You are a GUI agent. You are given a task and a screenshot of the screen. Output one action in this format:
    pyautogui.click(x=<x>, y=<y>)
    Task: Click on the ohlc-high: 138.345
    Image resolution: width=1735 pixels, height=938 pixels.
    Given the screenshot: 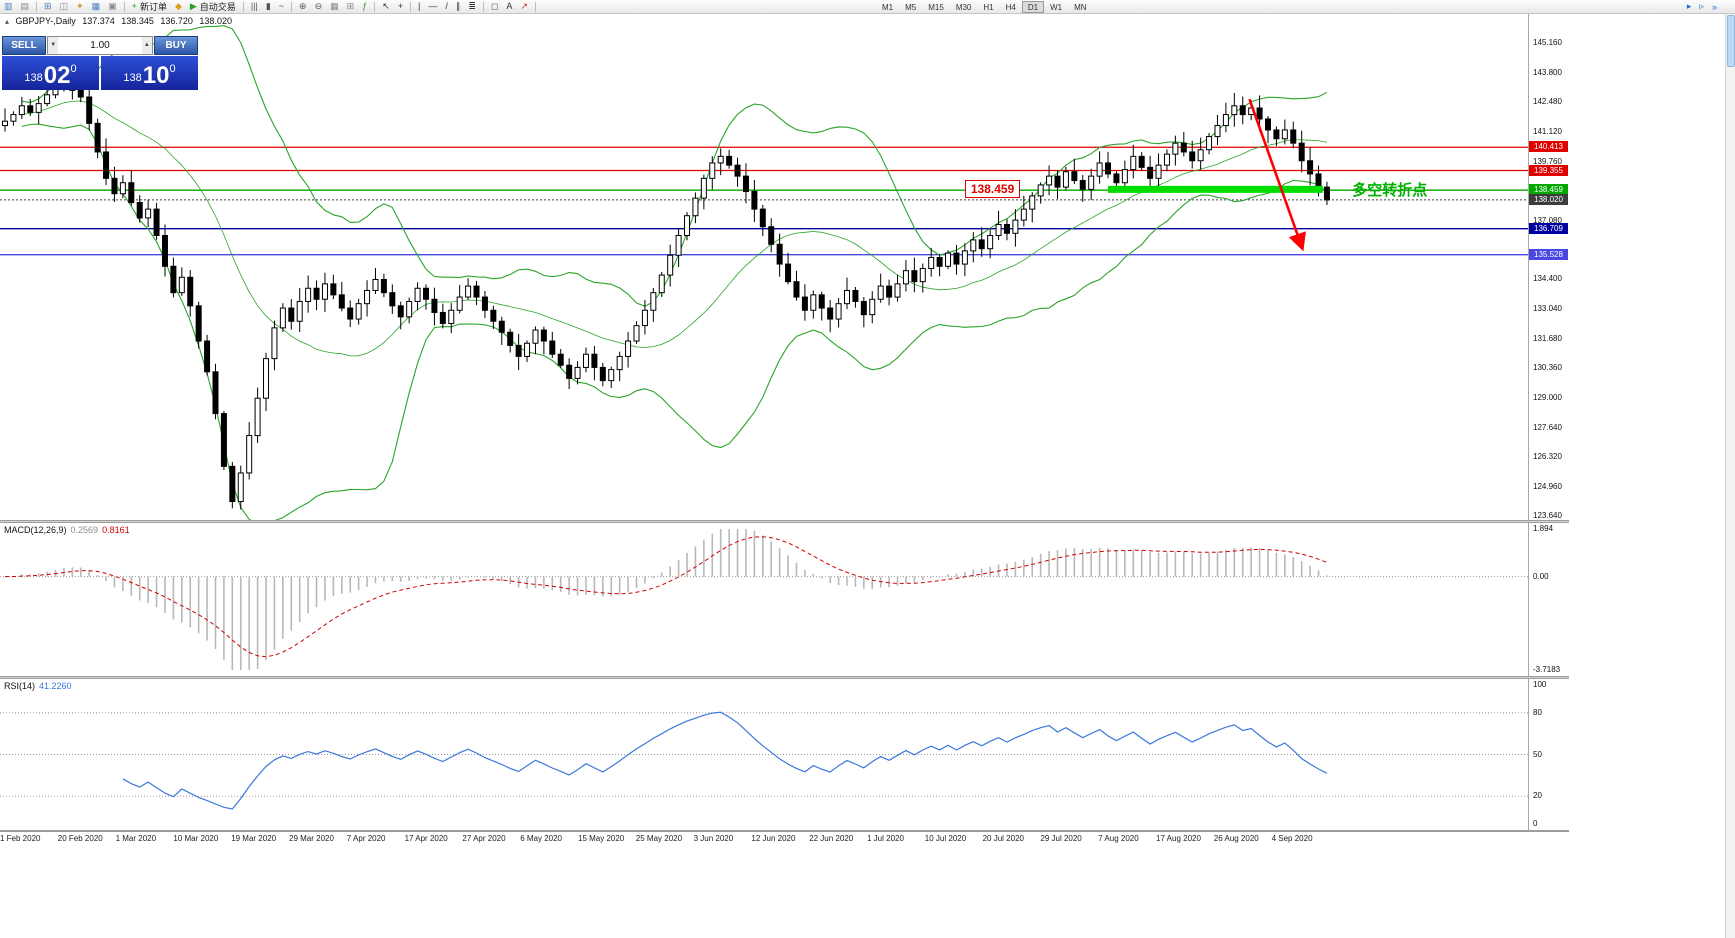 What is the action you would take?
    pyautogui.click(x=137, y=21)
    